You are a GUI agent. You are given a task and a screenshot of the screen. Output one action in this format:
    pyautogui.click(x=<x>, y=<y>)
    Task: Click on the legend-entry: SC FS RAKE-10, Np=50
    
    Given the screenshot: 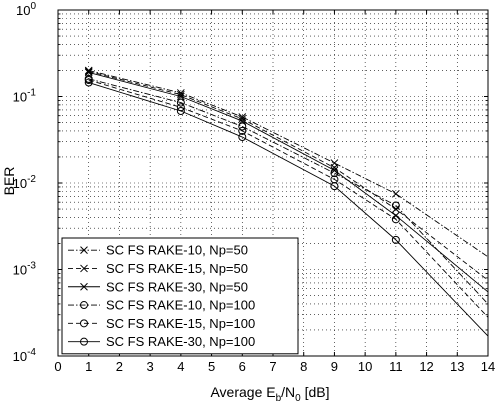 What is the action you would take?
    pyautogui.click(x=158, y=250)
    